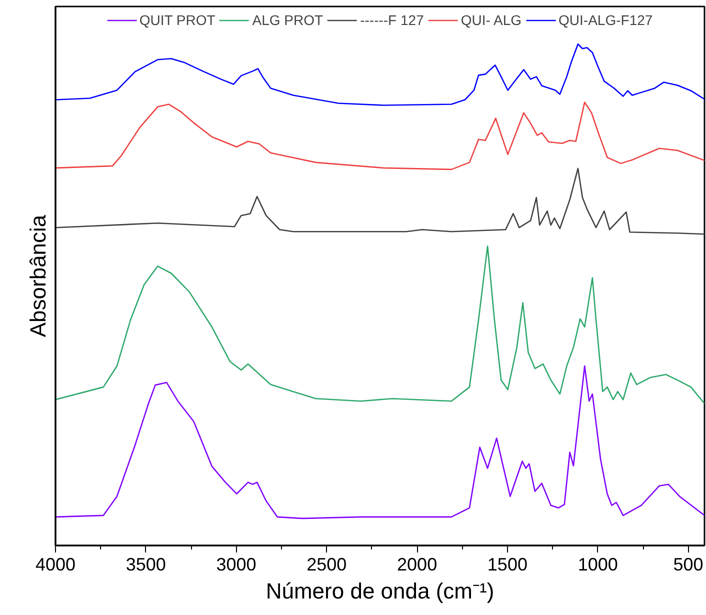 Image resolution: width=706 pixels, height=615 pixels. Describe the element at coordinates (326, 564) in the screenshot. I see `x-tick-label: 2500` at that location.